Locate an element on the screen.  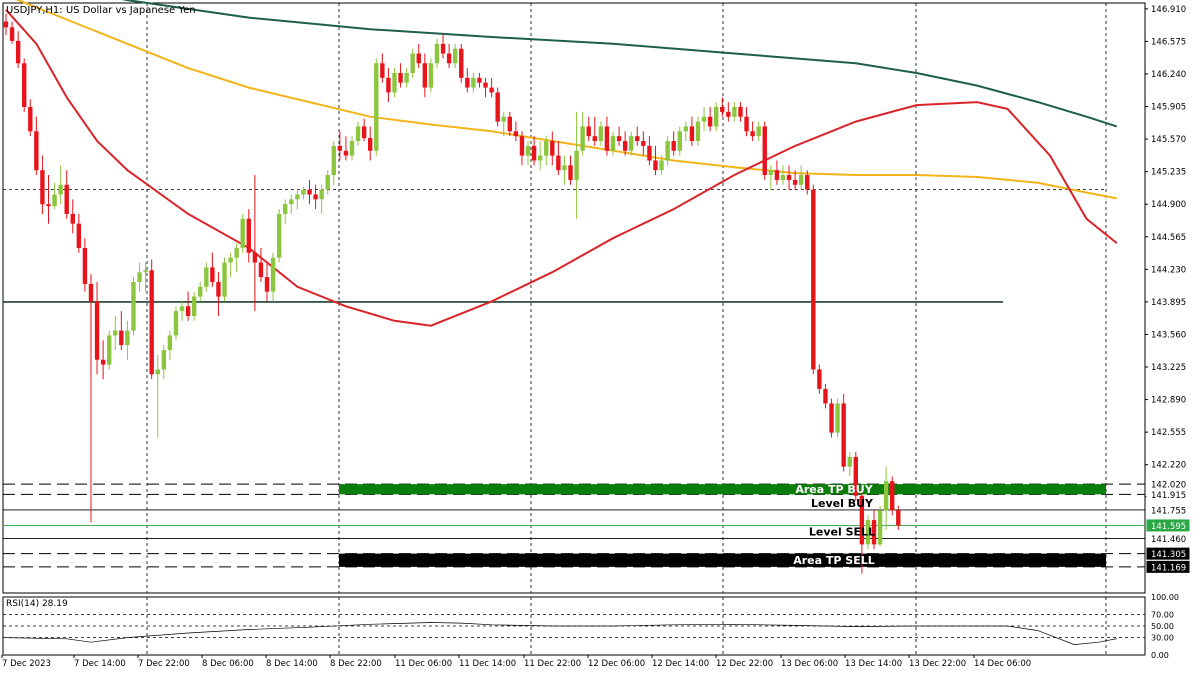
time-tick-label: 12 Dec 22:00 is located at coordinates (744, 664).